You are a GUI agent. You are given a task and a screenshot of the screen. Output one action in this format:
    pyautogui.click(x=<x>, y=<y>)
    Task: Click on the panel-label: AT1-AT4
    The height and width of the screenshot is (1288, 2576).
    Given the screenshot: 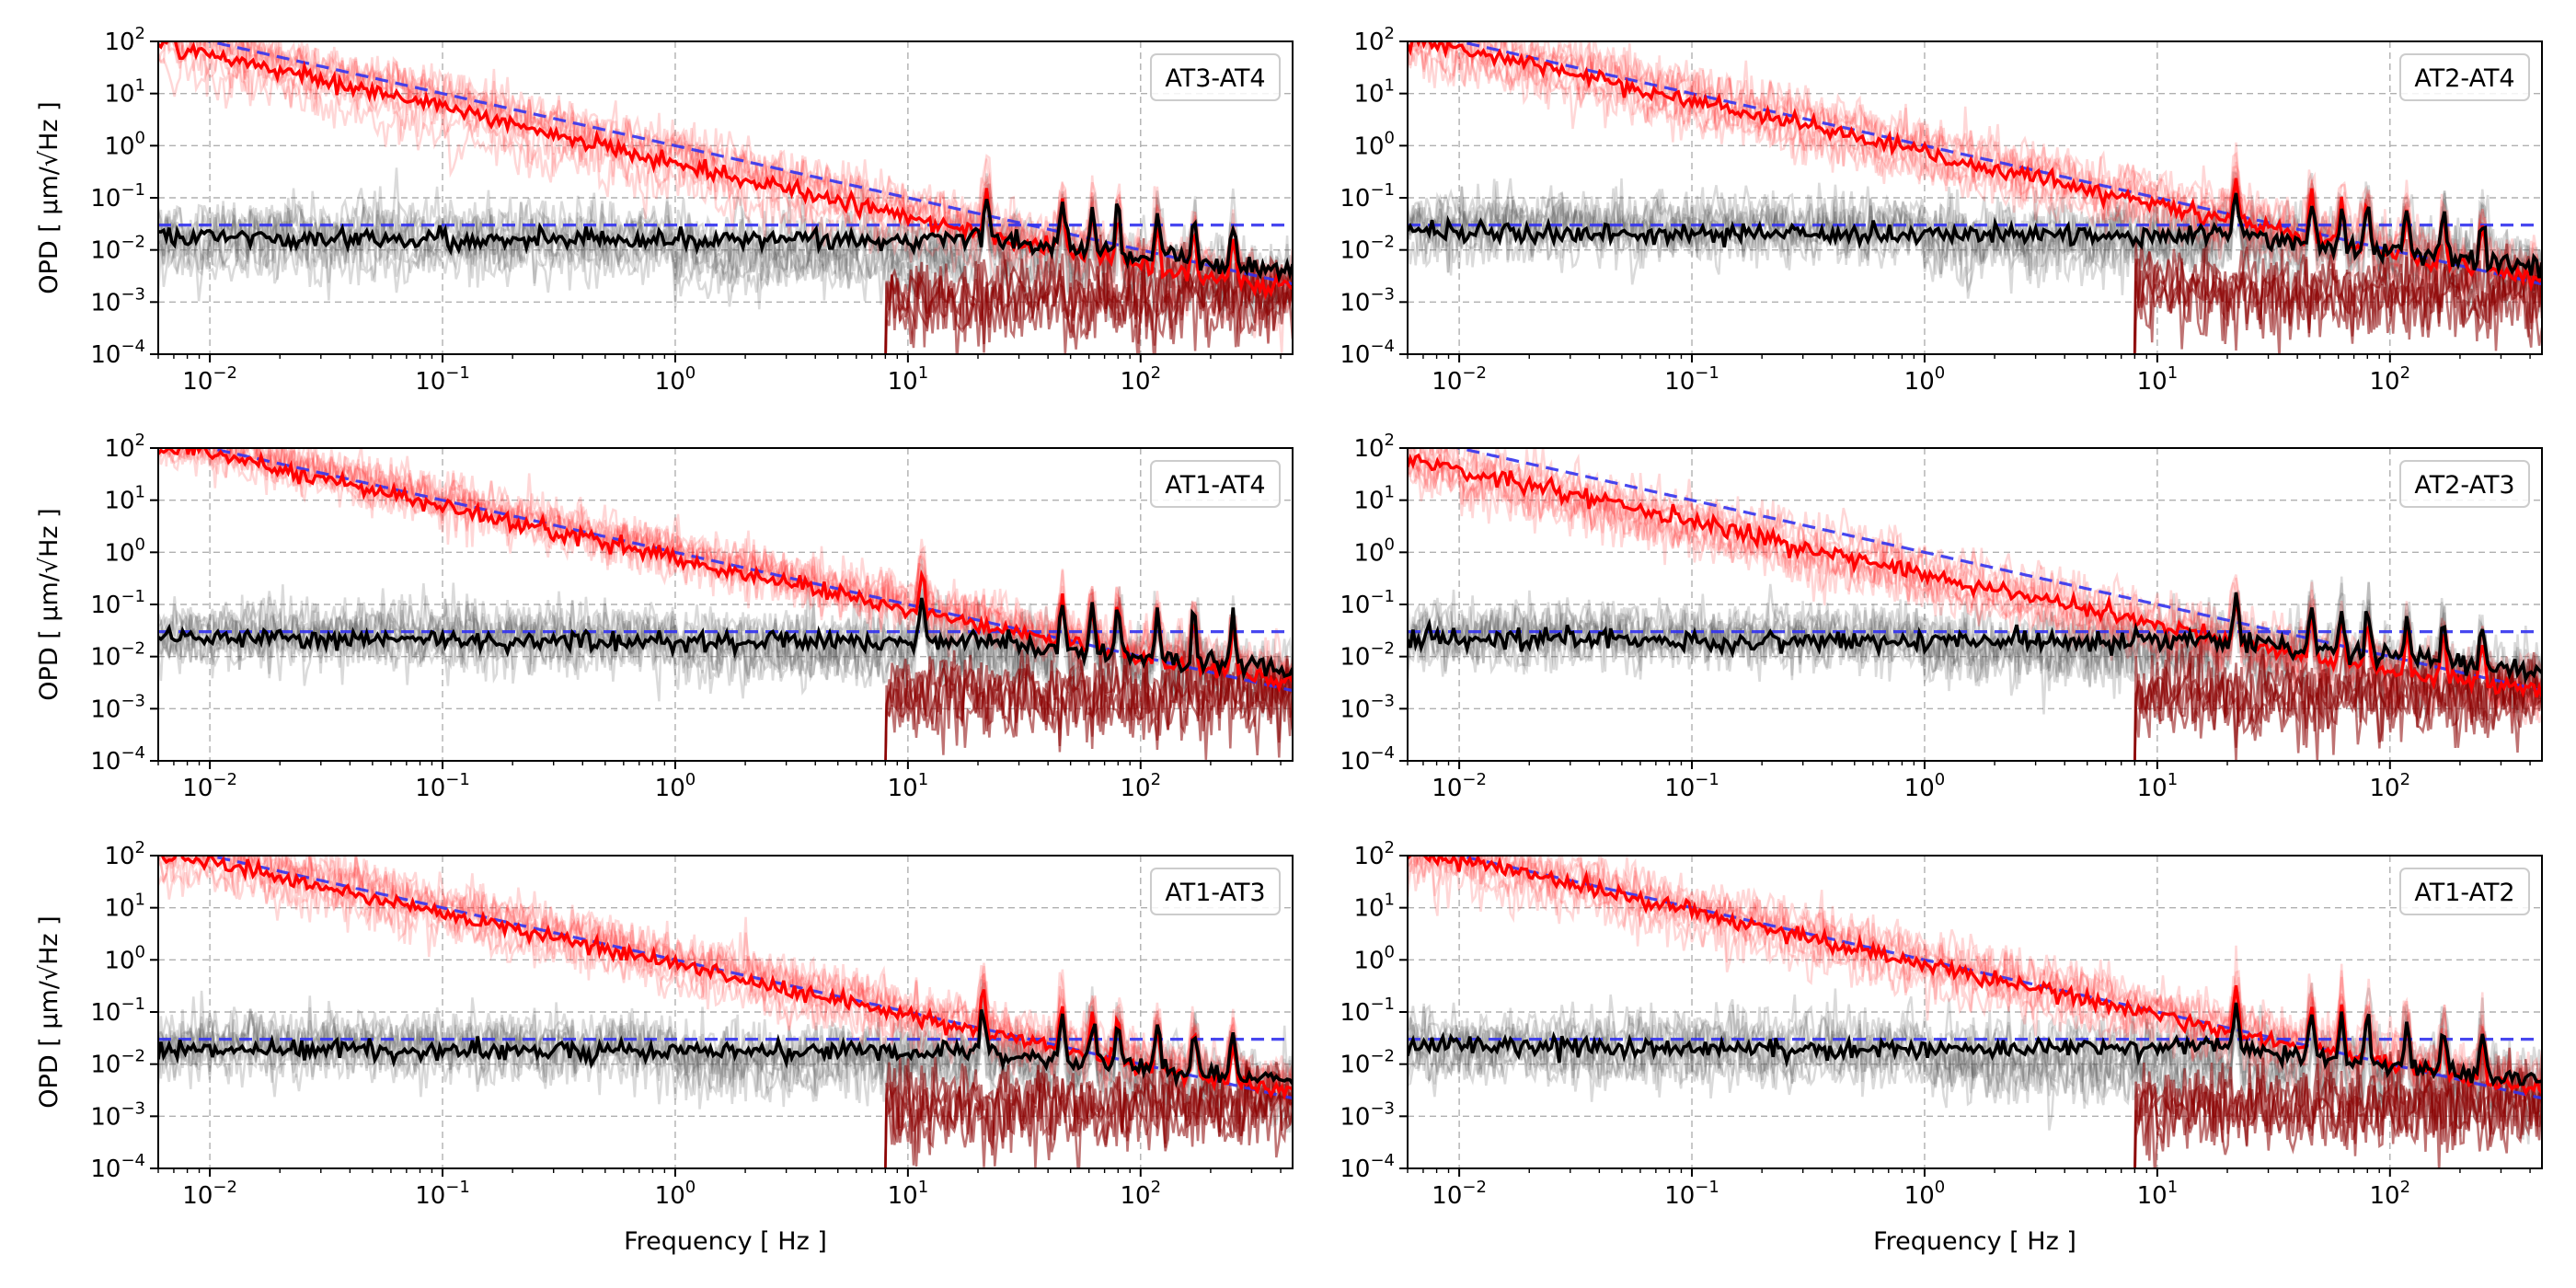 What is the action you would take?
    pyautogui.click(x=1215, y=485)
    